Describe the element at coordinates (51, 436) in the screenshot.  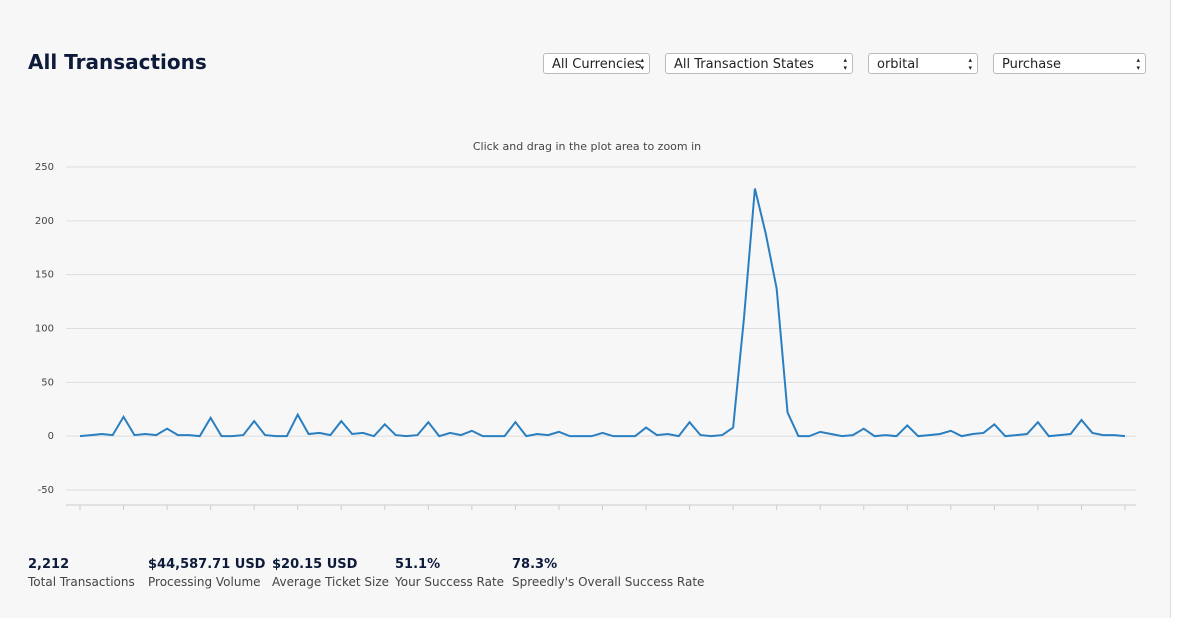
I see `y-tick-label: 0` at that location.